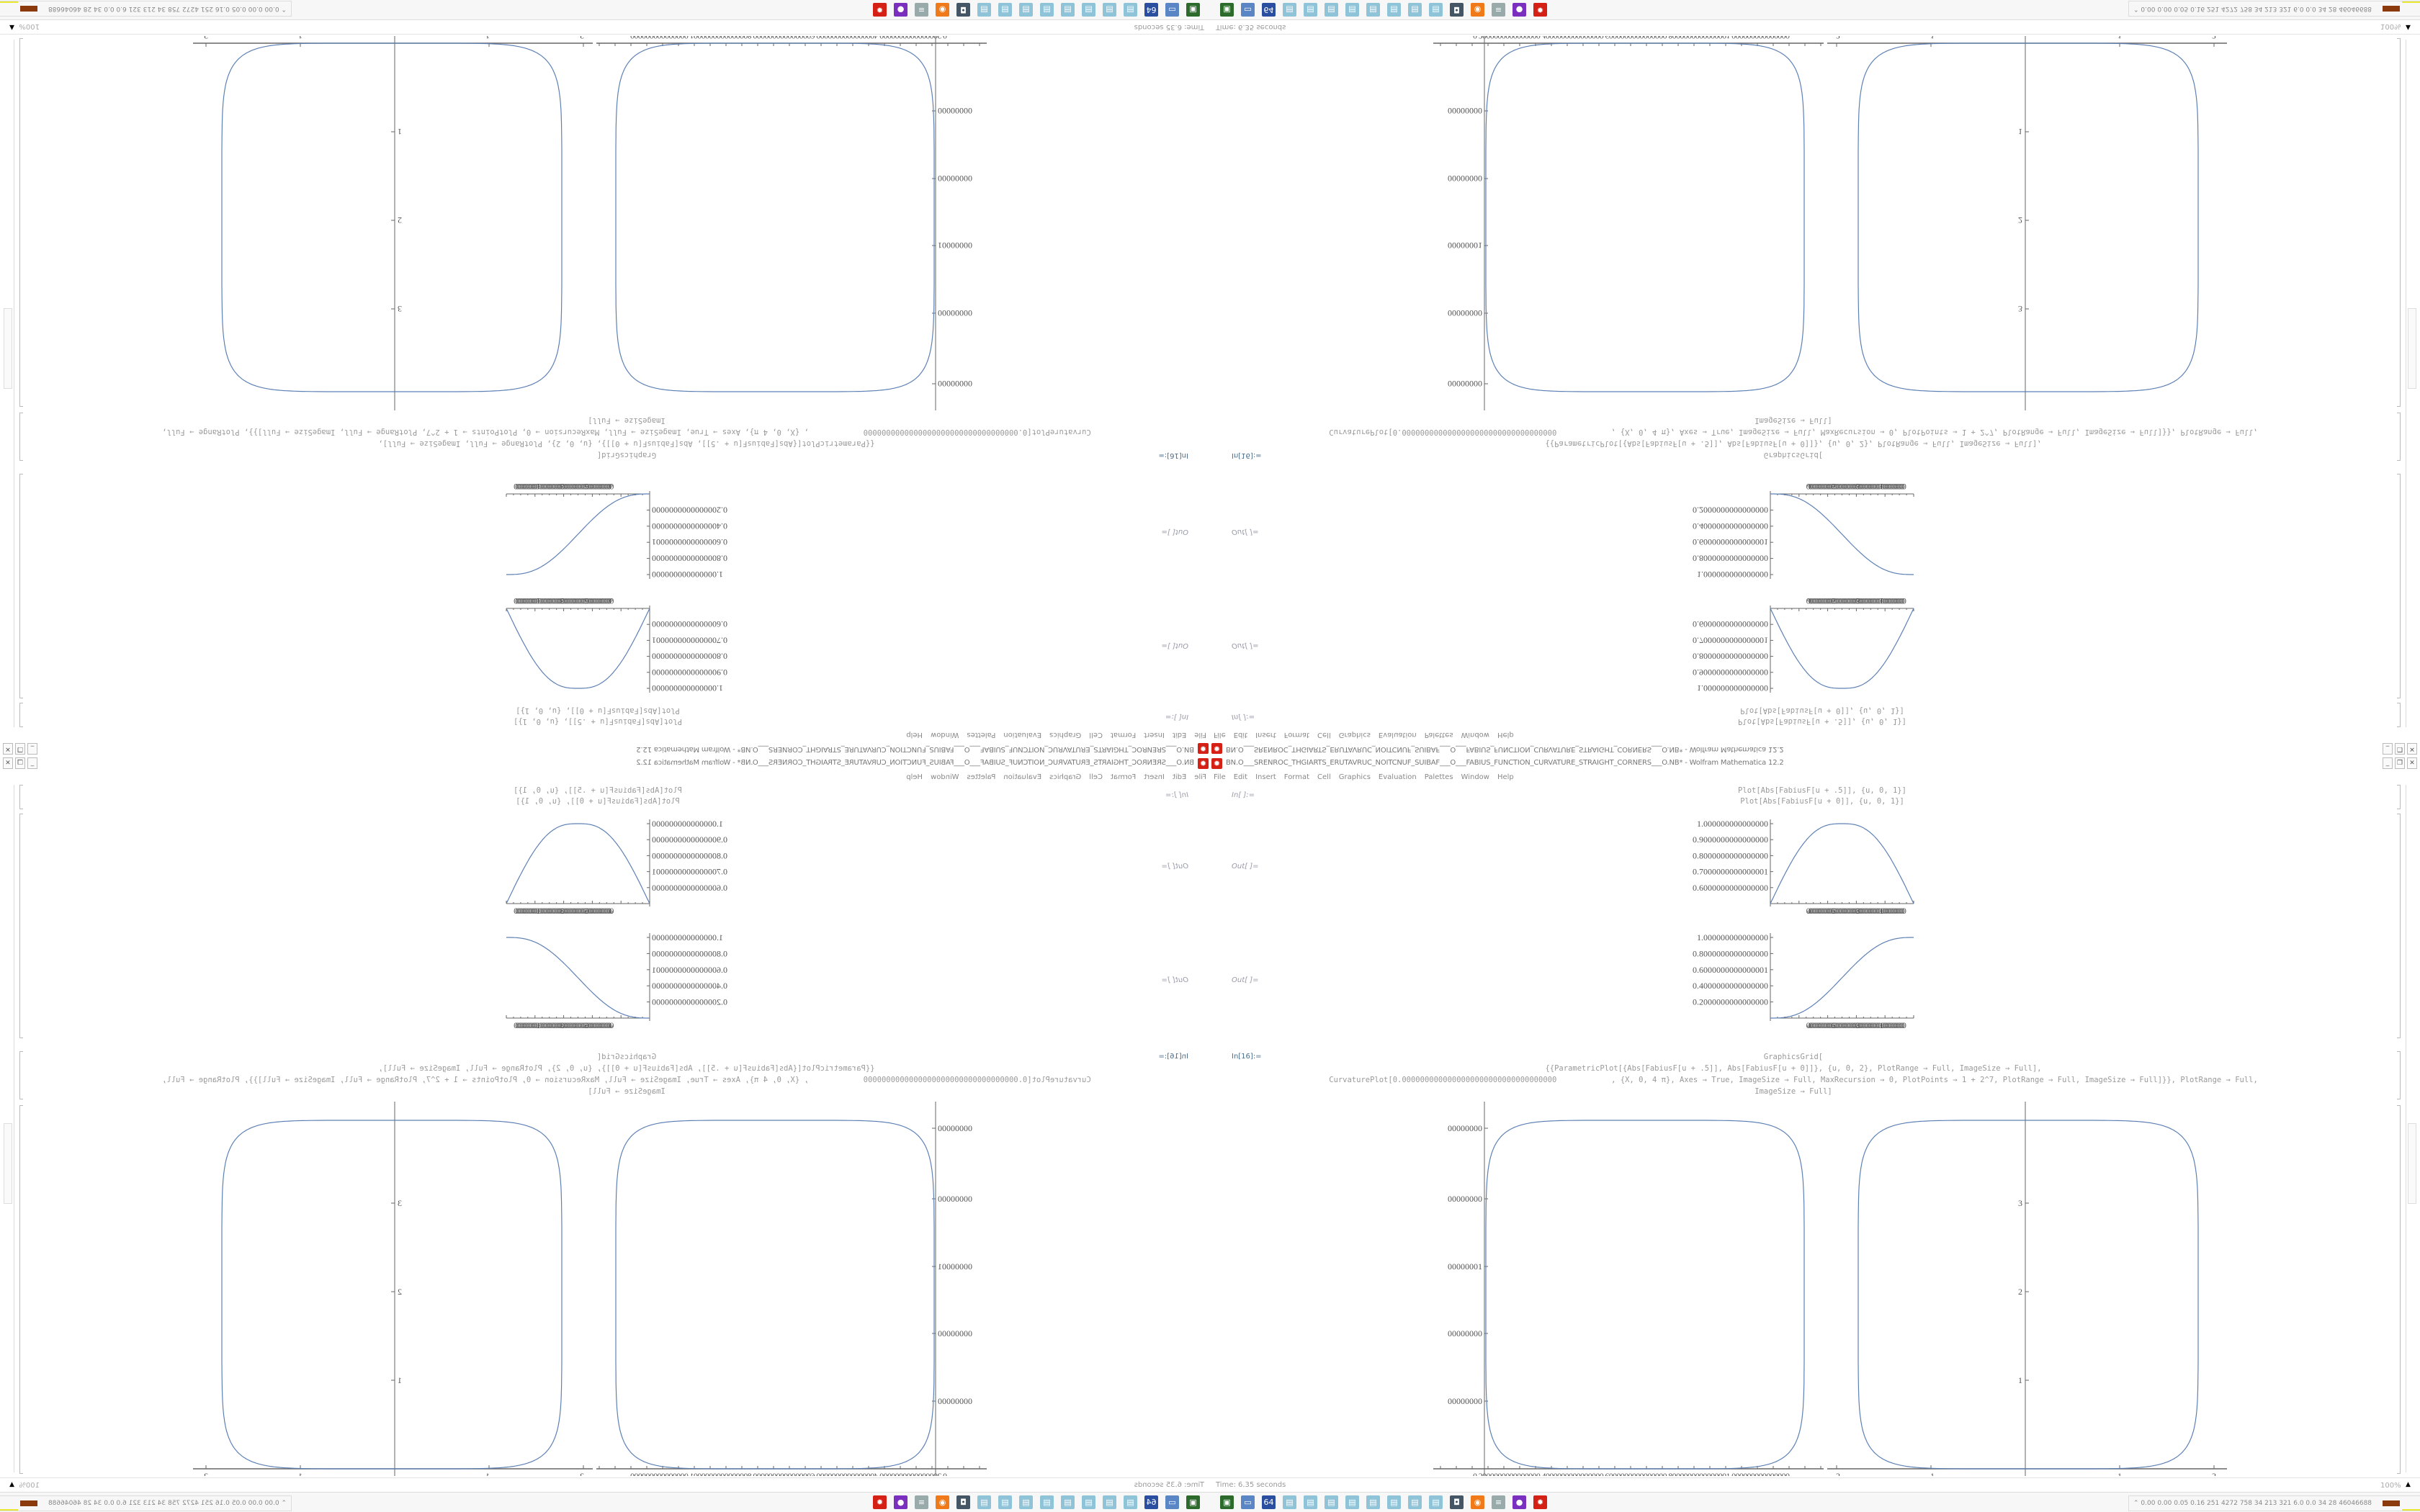  Describe the element at coordinates (1397, 777) in the screenshot. I see `menu-evaluation: Evaluation` at that location.